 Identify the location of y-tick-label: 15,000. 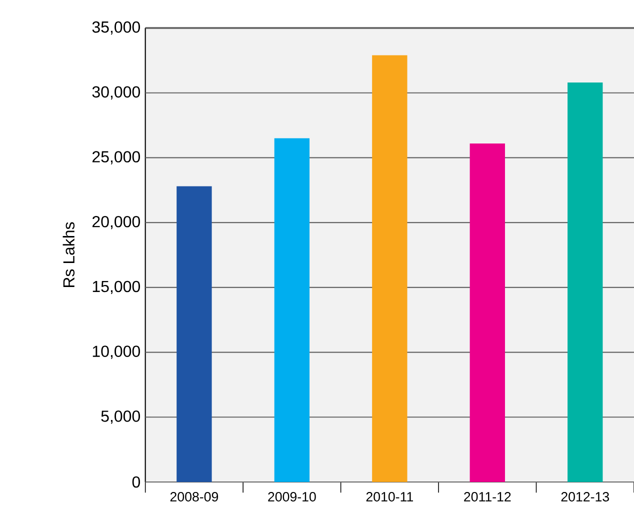
(116, 287).